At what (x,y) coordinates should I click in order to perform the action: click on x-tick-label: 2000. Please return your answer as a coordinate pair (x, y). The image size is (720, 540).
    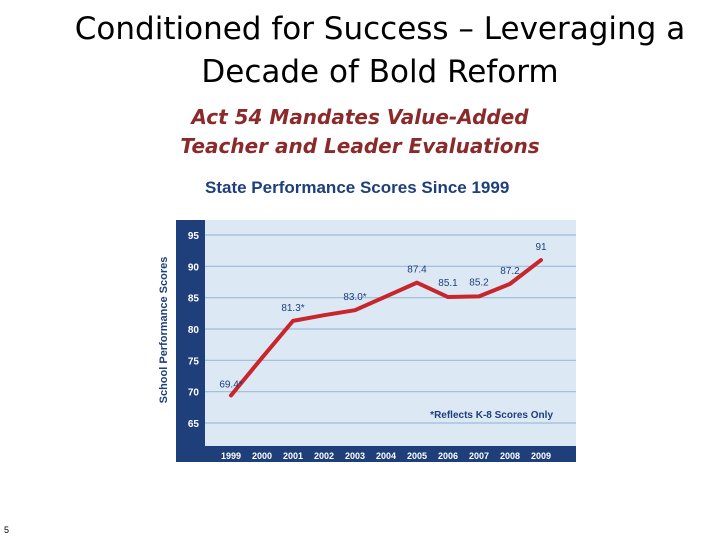
    Looking at the image, I should click on (262, 456).